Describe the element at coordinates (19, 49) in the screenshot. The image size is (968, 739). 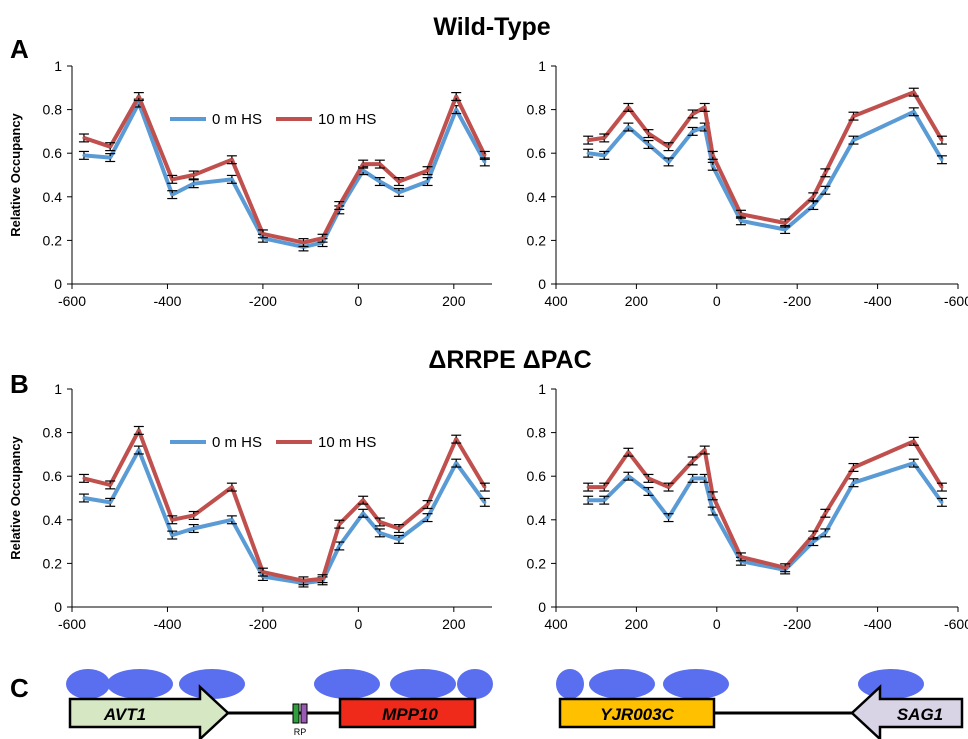
I see `panel-label-a: A` at that location.